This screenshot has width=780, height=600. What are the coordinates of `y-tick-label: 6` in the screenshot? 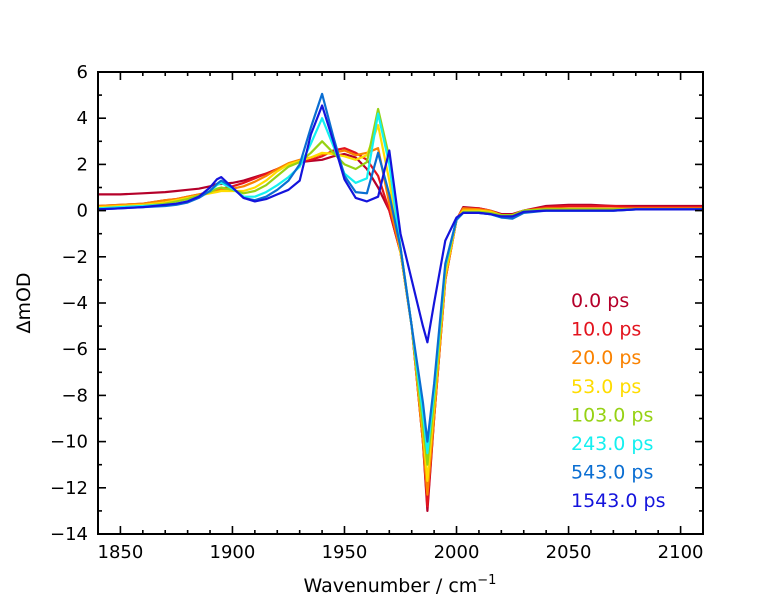 It's located at (82, 72).